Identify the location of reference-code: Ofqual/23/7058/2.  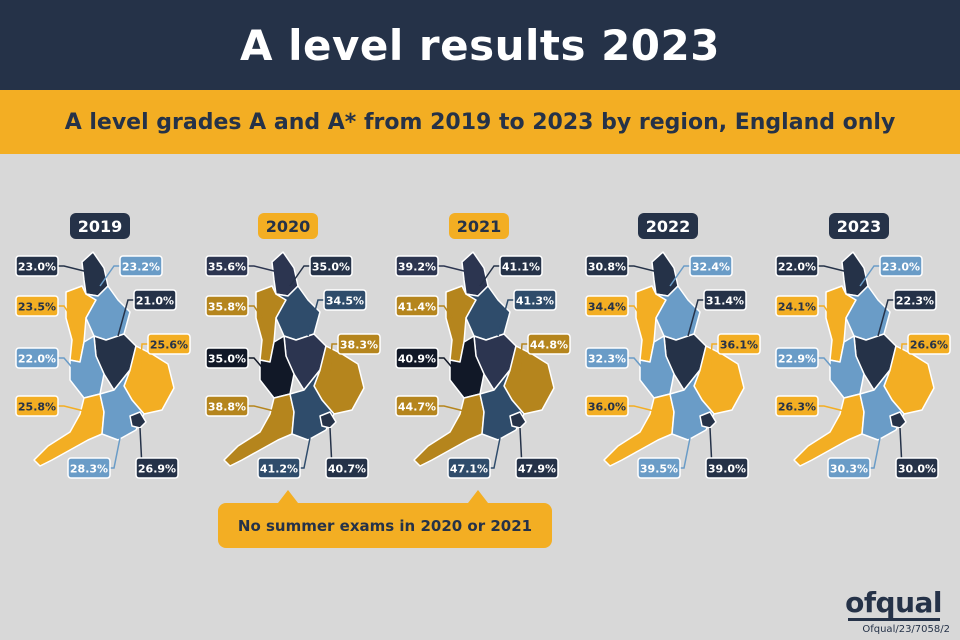
(906, 629).